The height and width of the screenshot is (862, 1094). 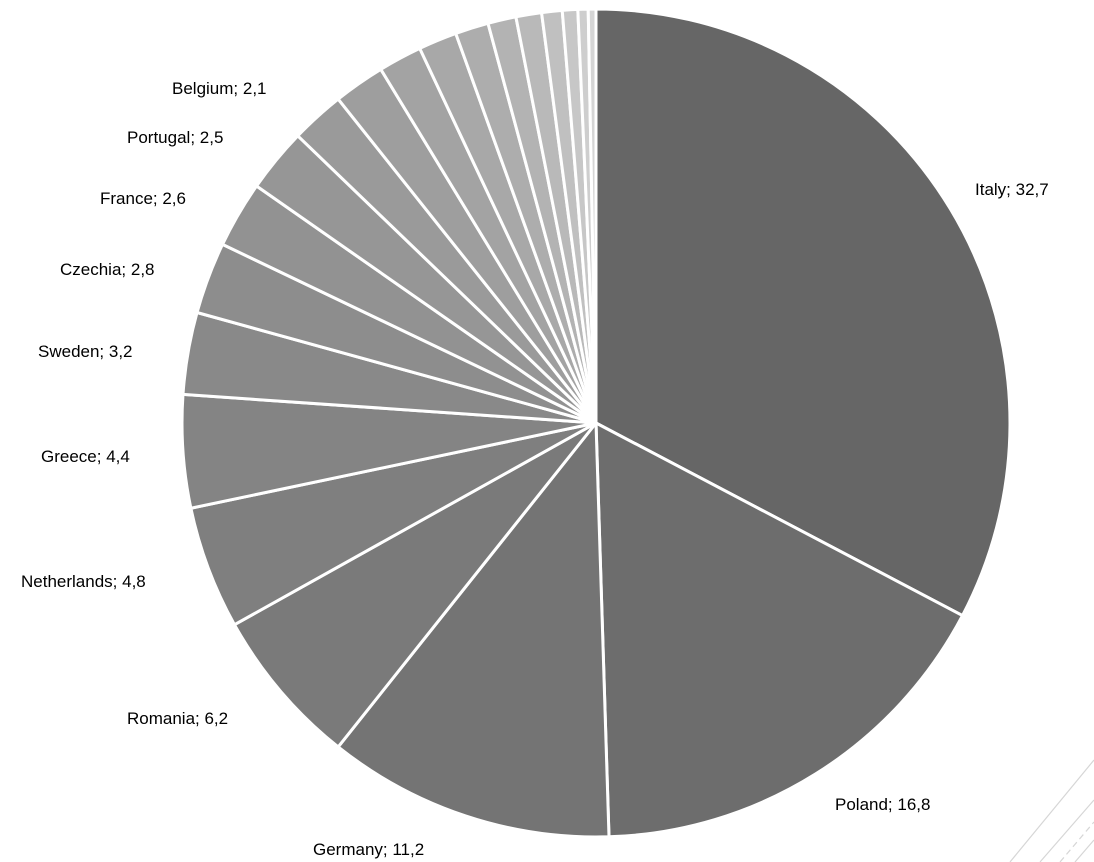 I want to click on label-czechia: Czechia; 2,8, so click(x=107, y=269).